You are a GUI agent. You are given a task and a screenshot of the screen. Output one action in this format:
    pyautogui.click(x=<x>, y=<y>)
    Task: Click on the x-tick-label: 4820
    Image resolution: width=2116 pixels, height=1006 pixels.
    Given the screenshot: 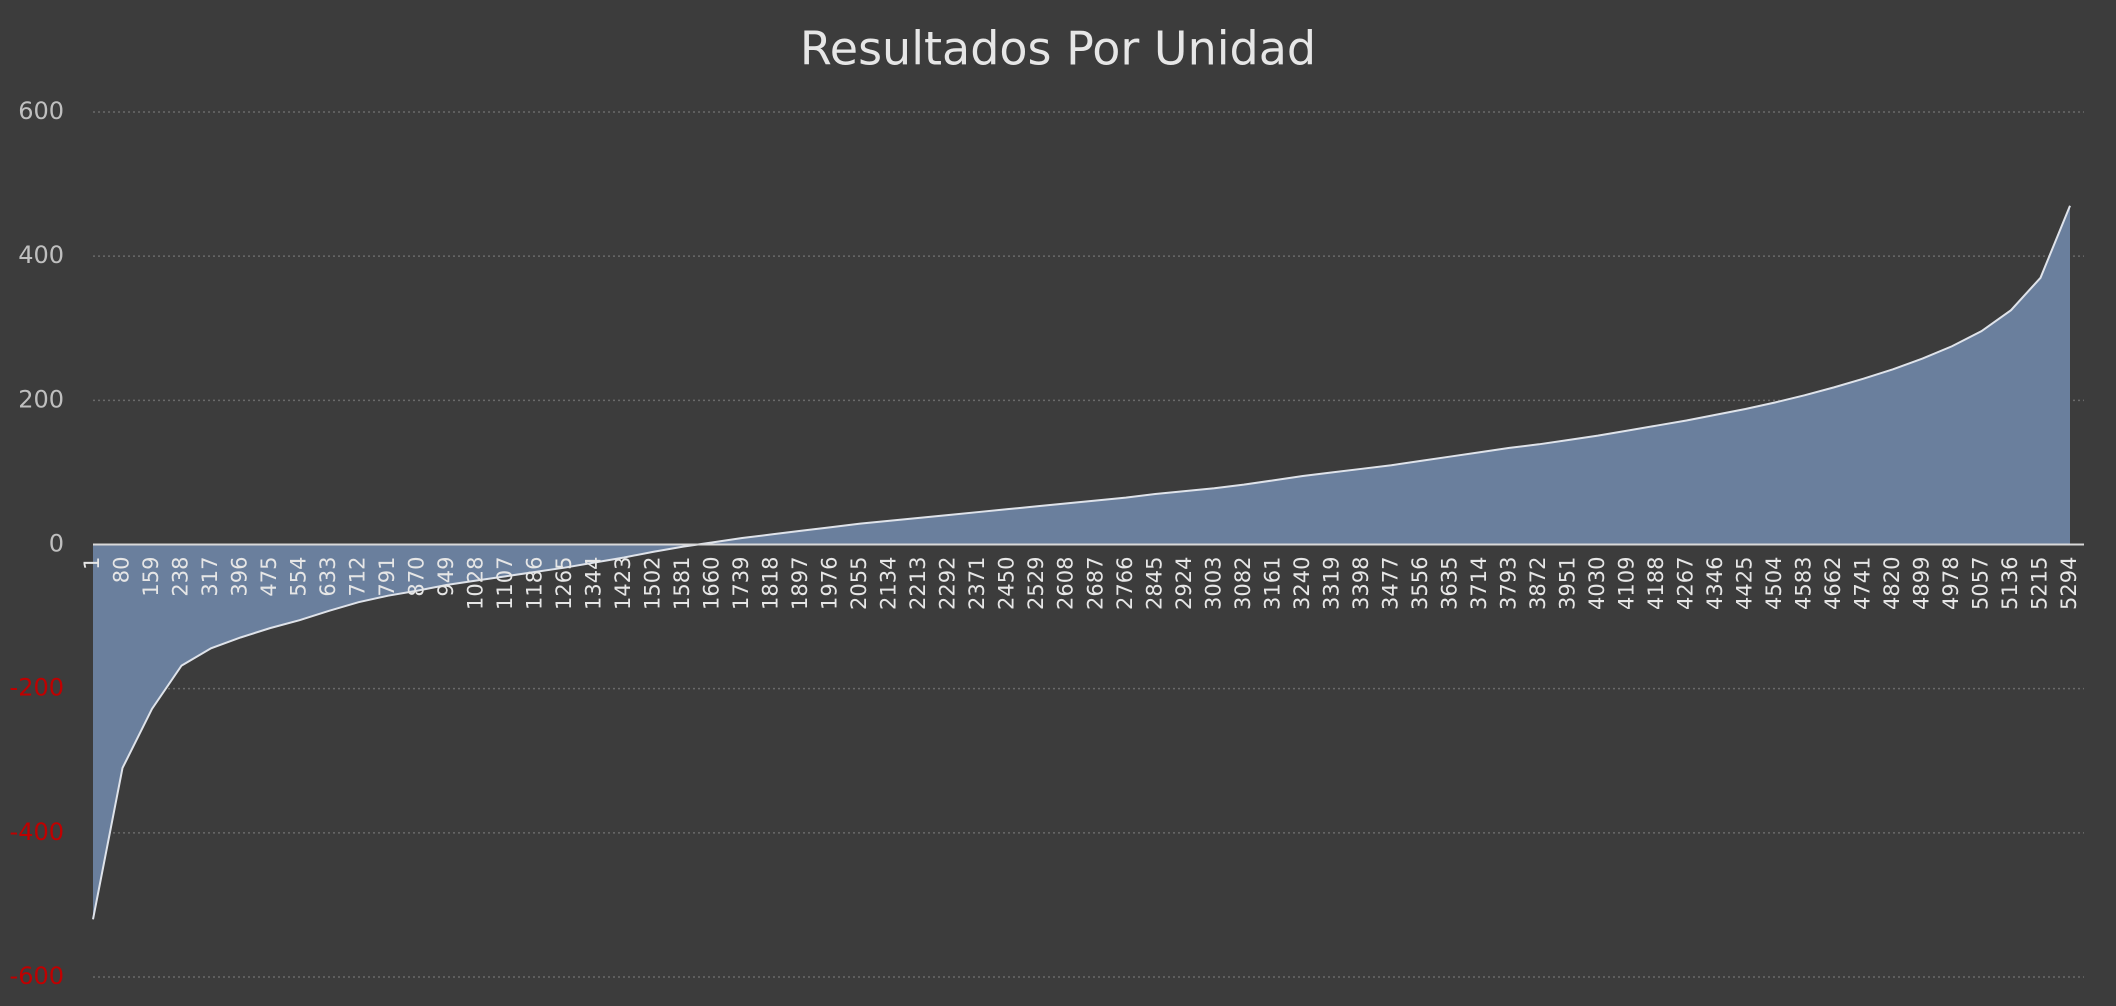 What is the action you would take?
    pyautogui.click(x=1892, y=583)
    